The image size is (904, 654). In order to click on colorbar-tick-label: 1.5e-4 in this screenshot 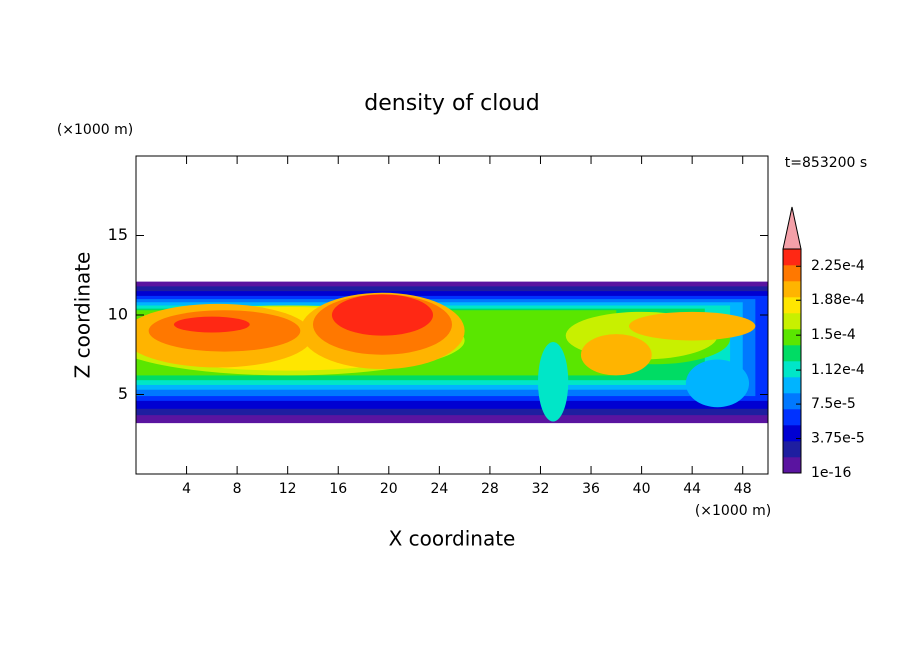, I will do `click(833, 335)`.